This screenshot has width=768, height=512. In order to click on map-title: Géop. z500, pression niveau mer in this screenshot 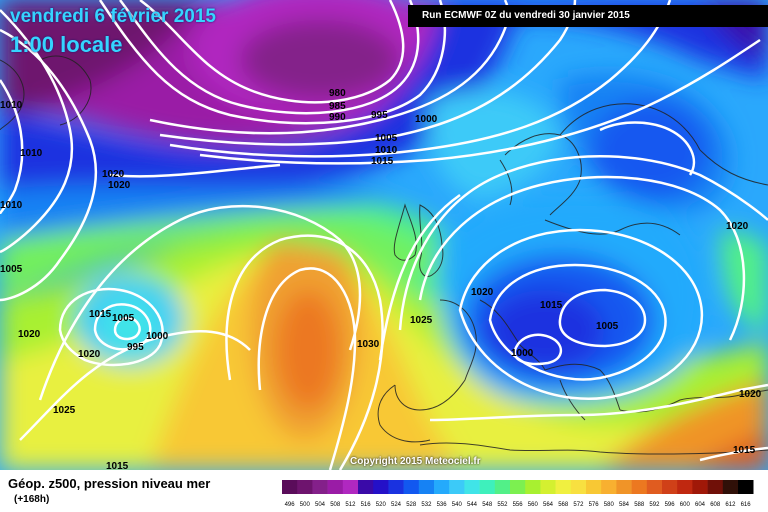, I will do `click(109, 483)`.